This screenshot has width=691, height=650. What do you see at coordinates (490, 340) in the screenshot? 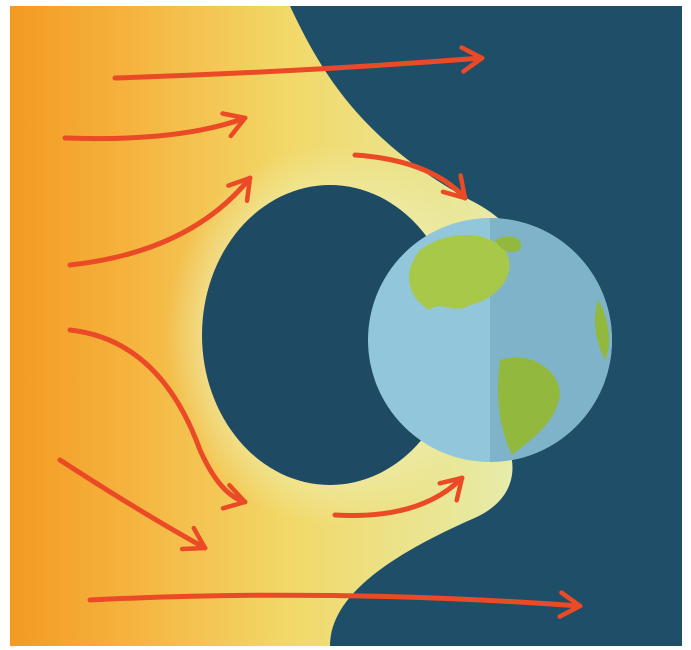
I see `earth` at bounding box center [490, 340].